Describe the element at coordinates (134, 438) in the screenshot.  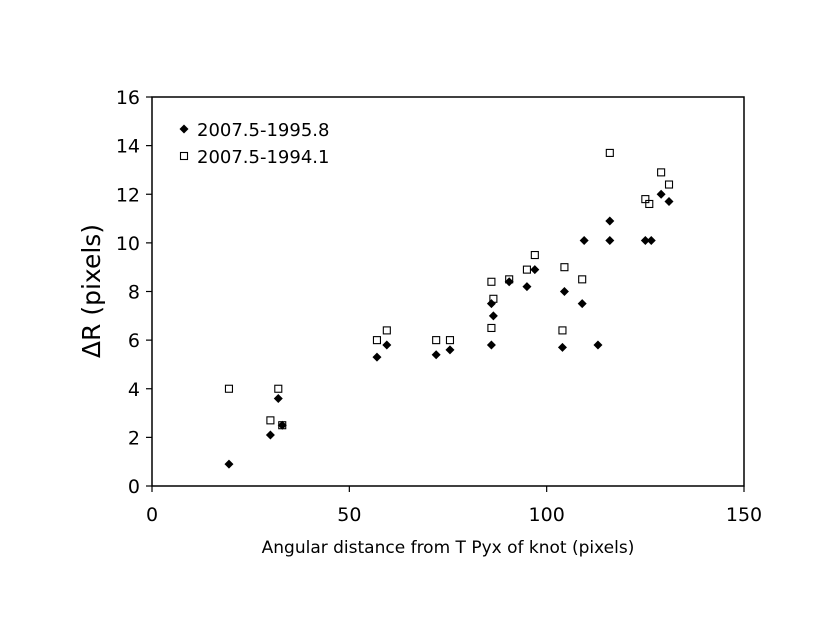
I see `y-tick-label: 2` at that location.